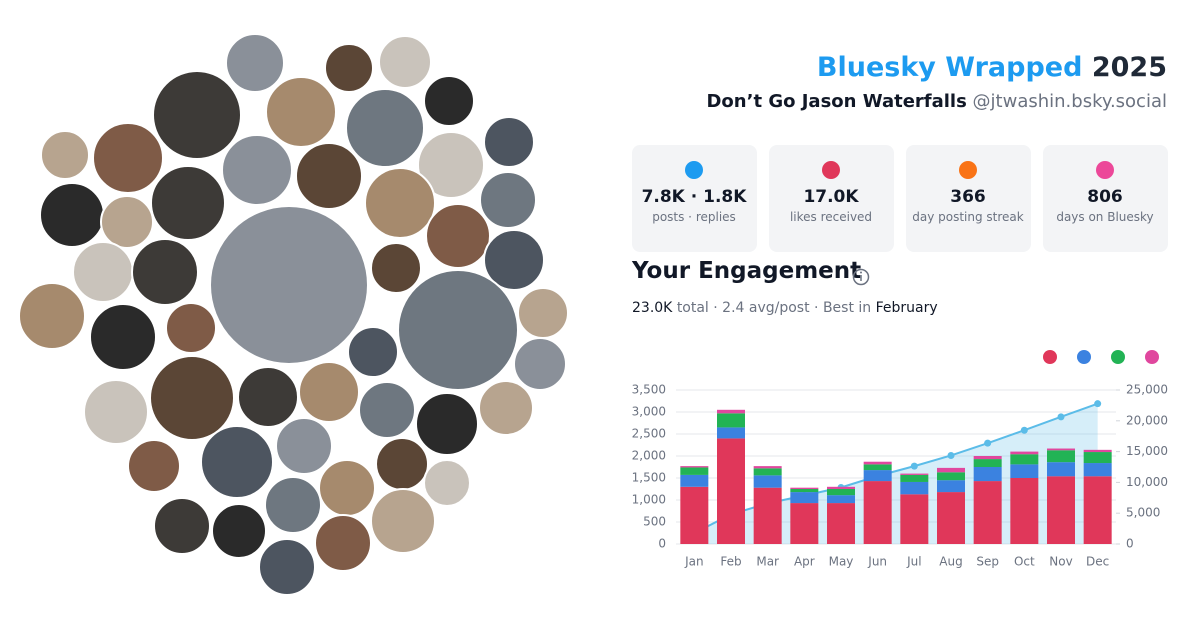 Image resolution: width=1200 pixels, height=630 pixels. I want to click on y-tick-label: 3,000, so click(649, 412).